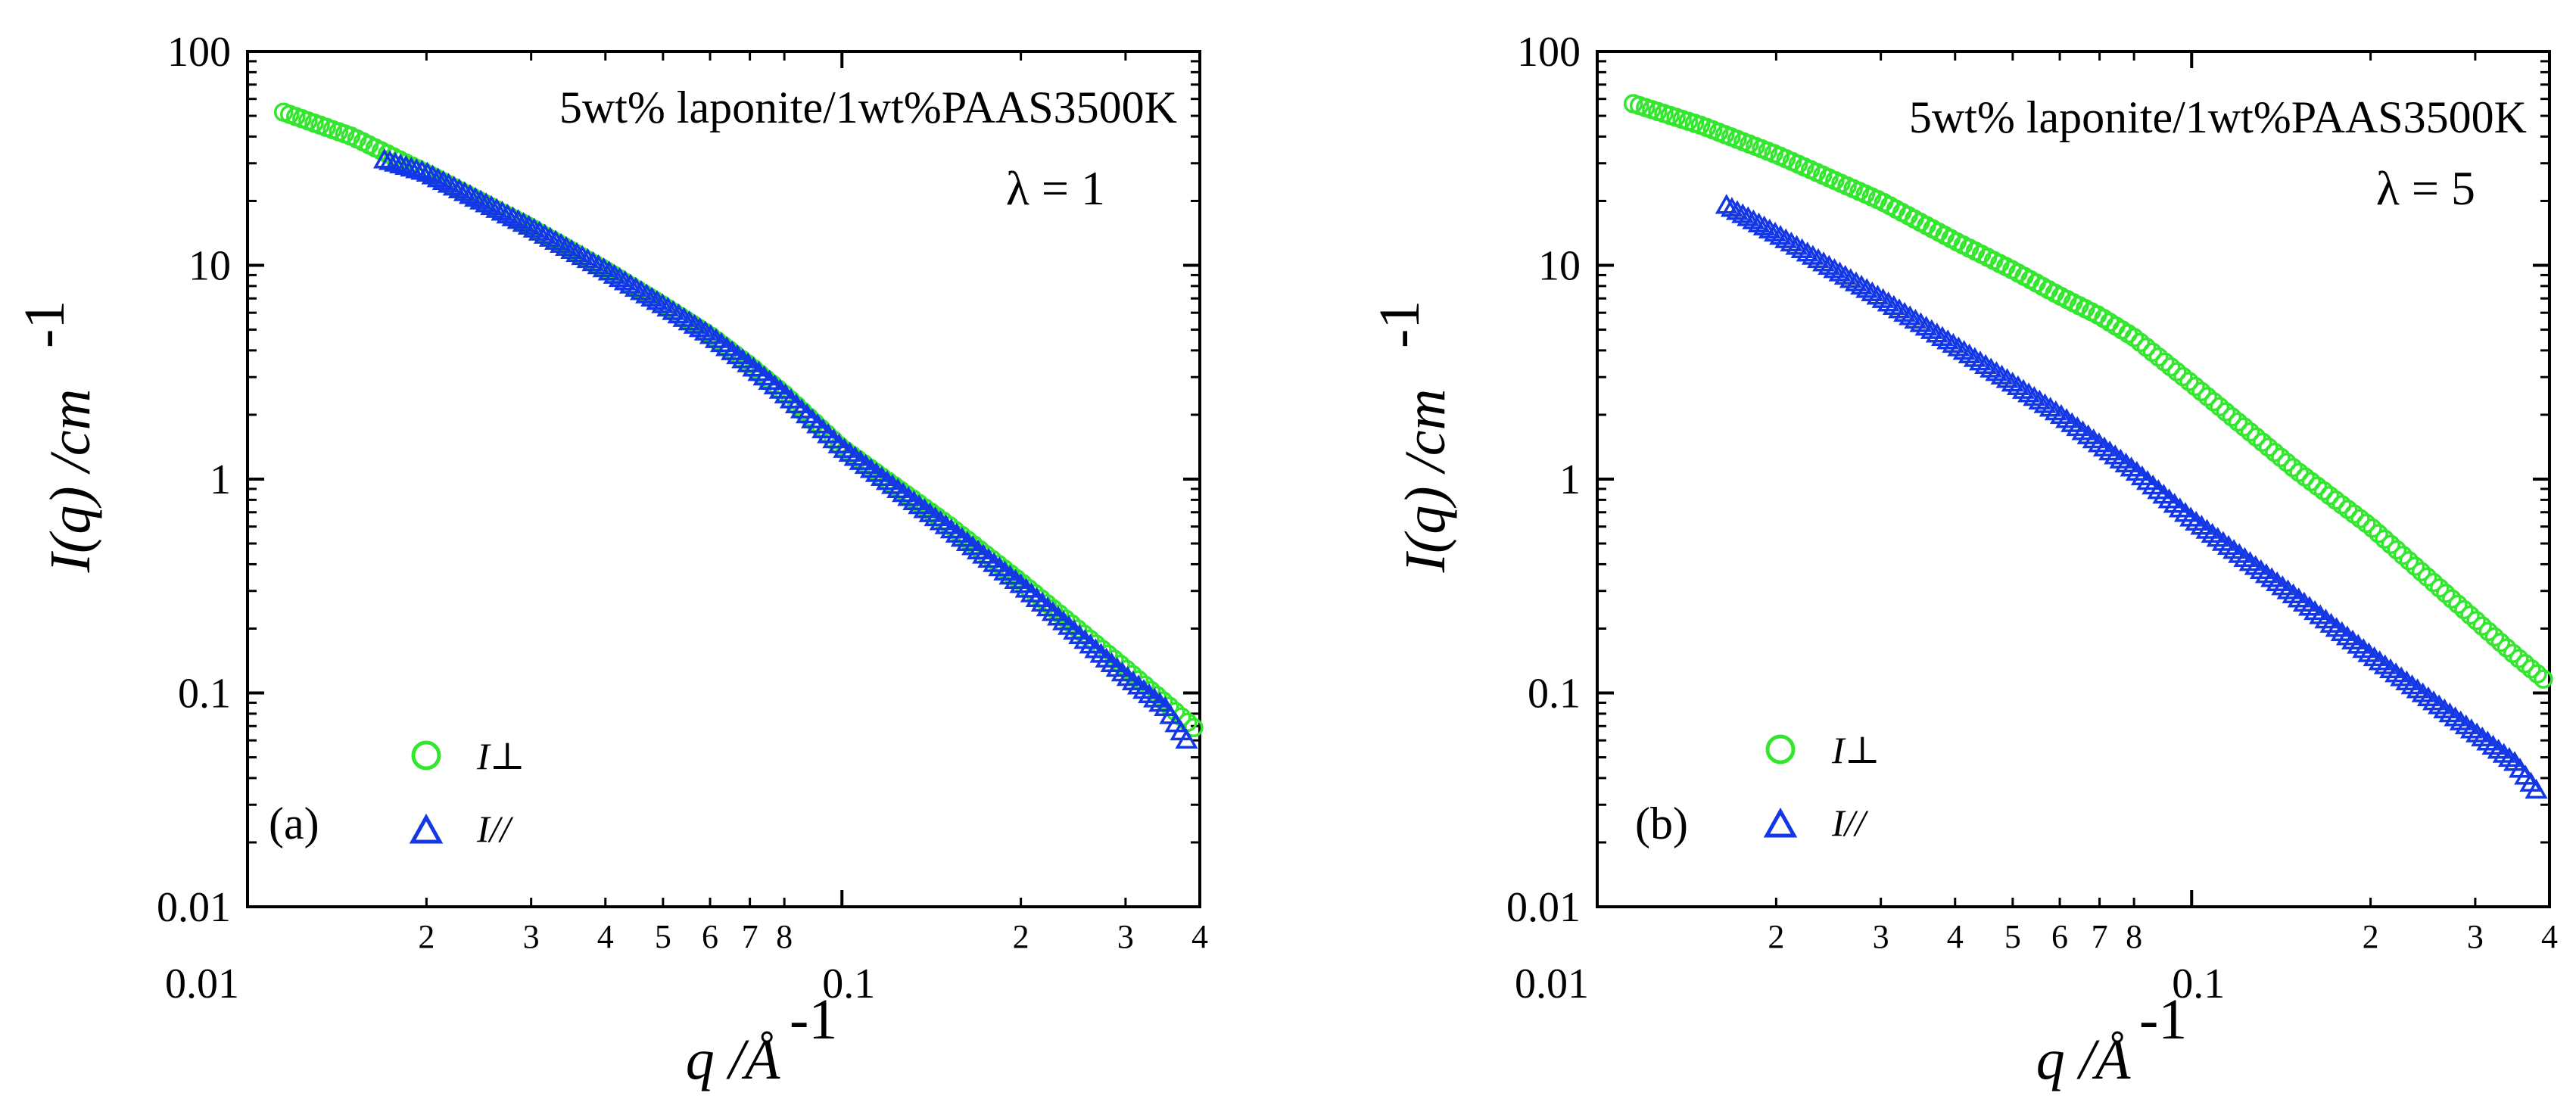 Image resolution: width=2576 pixels, height=1096 pixels. I want to click on y-tick-label: 100, so click(1549, 52).